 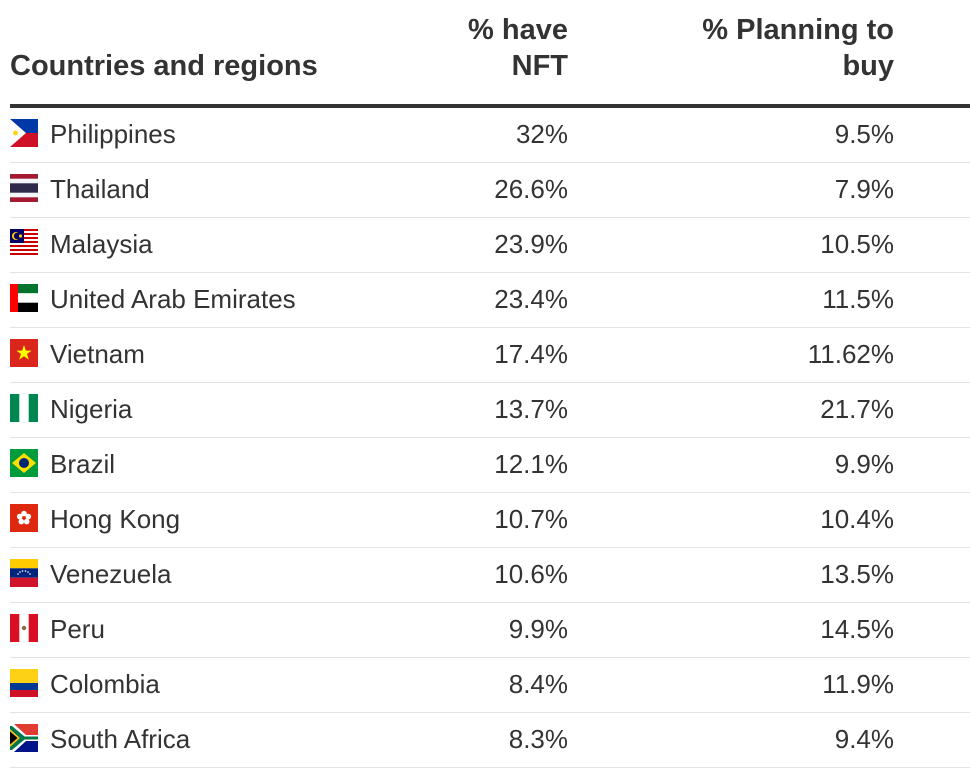 I want to click on country-name: Thailand, so click(x=100, y=189).